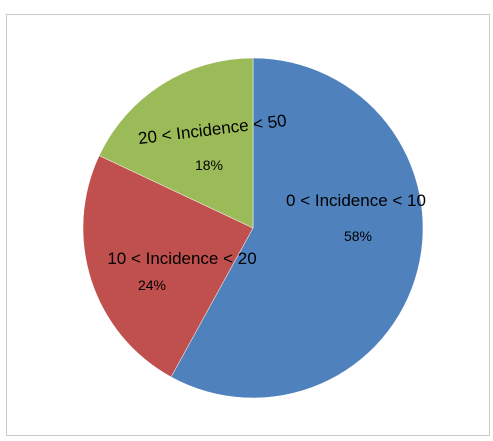  What do you see at coordinates (181, 258) in the screenshot?
I see `slice-label-10-20: 10 < Incidence < 20` at bounding box center [181, 258].